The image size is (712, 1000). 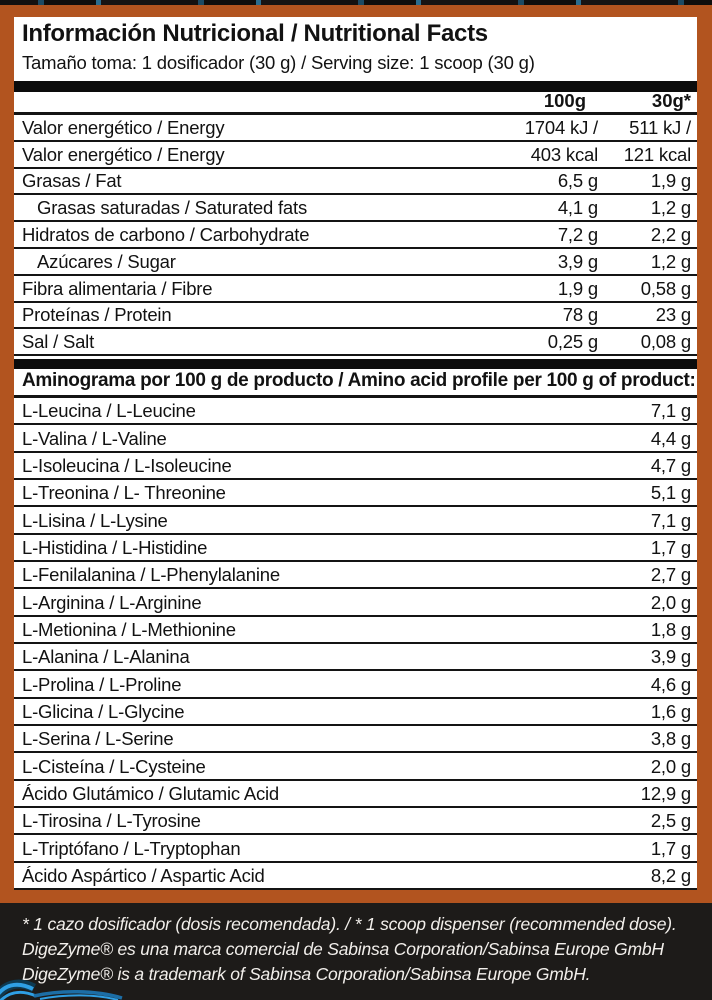 I want to click on value-per-30g: 0,58 g, so click(x=665, y=288).